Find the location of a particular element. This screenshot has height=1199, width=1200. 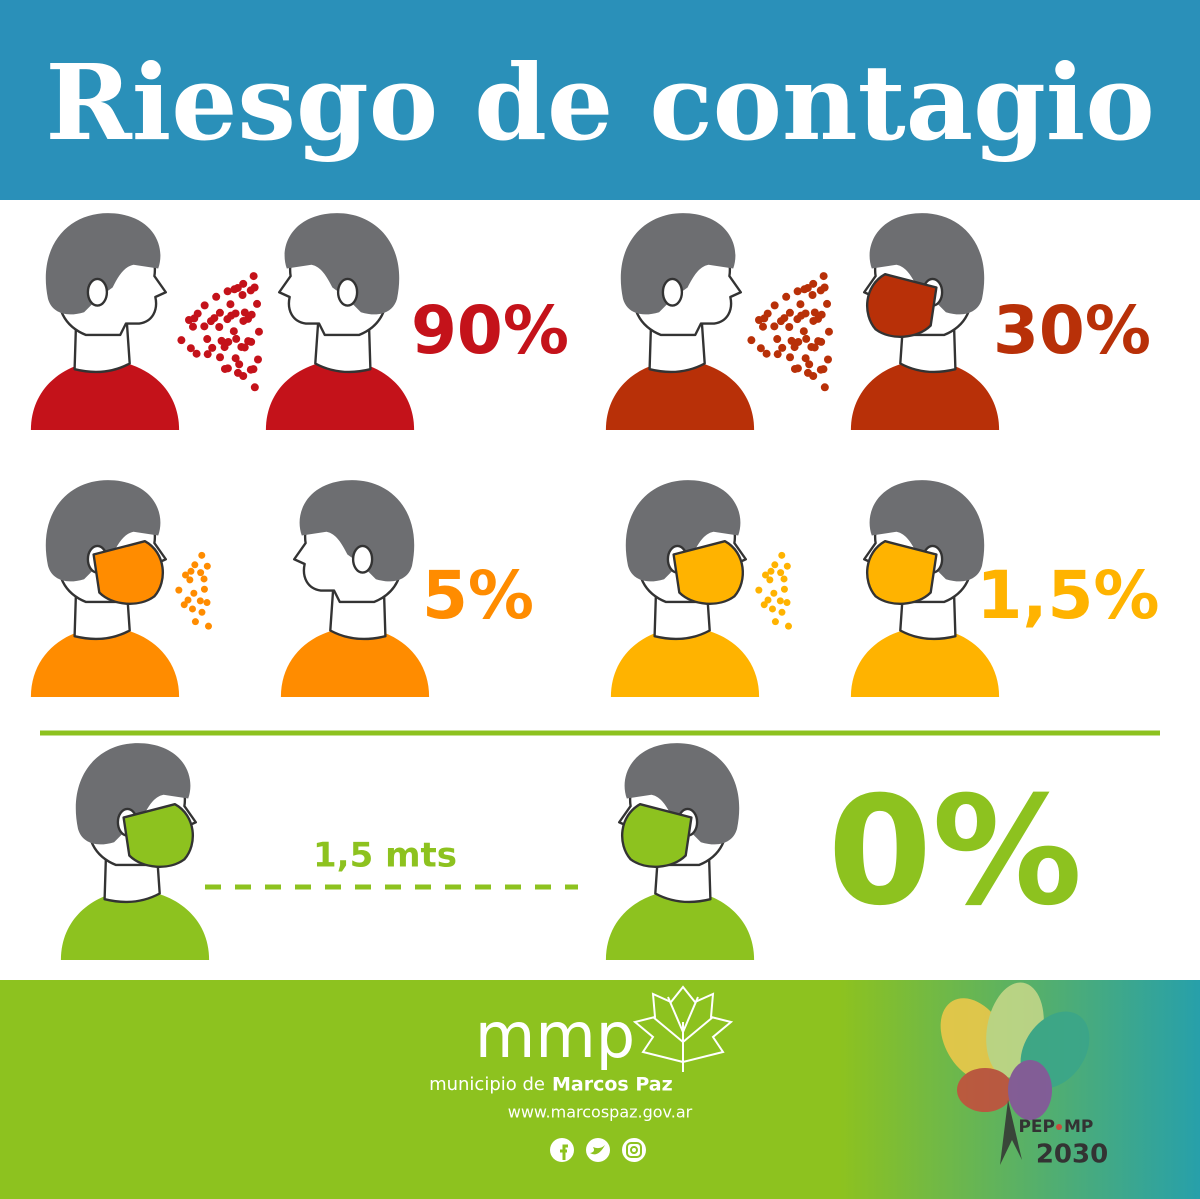

instagram-glyph is located at coordinates (634, 1150).